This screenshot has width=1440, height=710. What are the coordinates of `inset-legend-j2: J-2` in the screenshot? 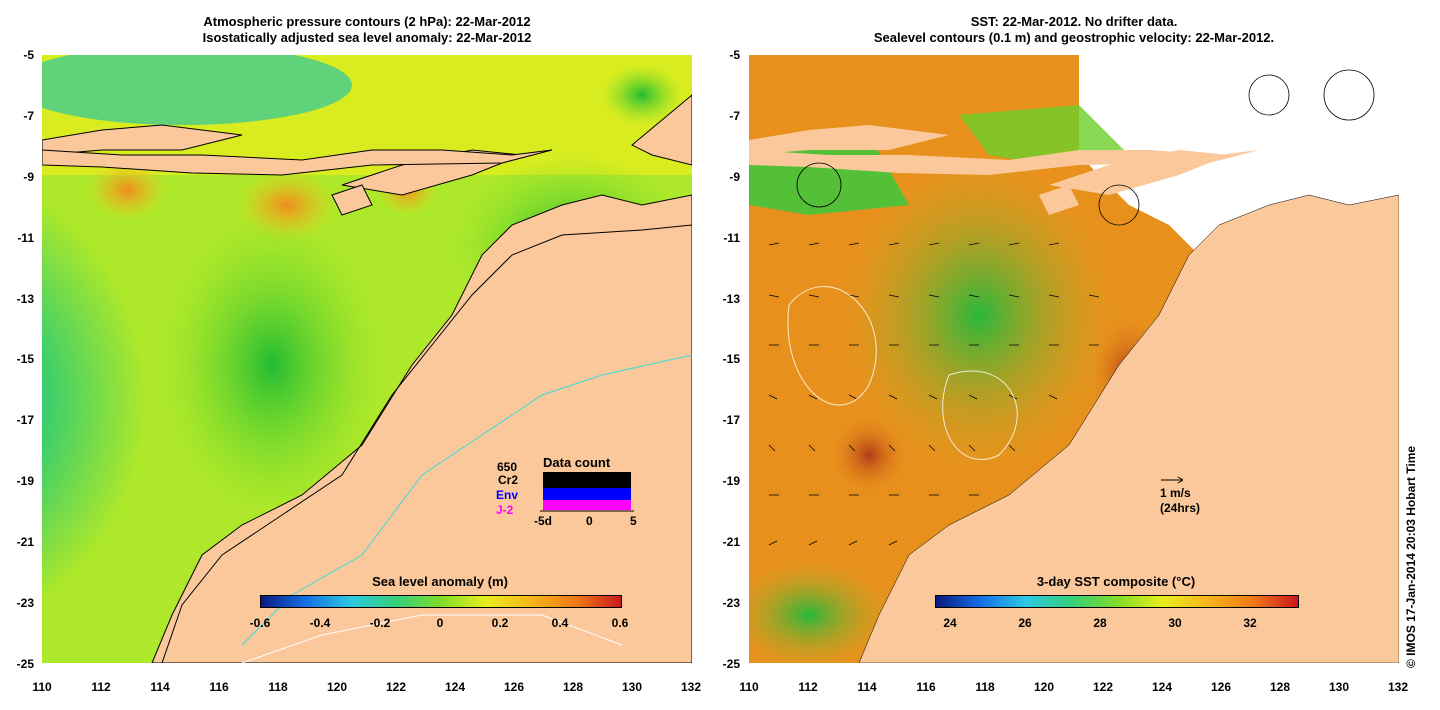 It's located at (505, 510).